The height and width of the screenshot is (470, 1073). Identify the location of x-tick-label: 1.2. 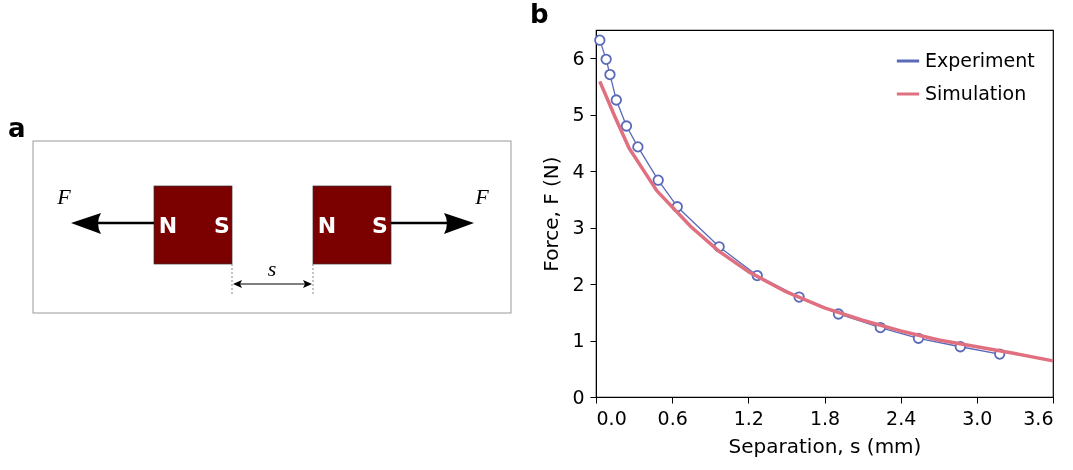
(748, 417).